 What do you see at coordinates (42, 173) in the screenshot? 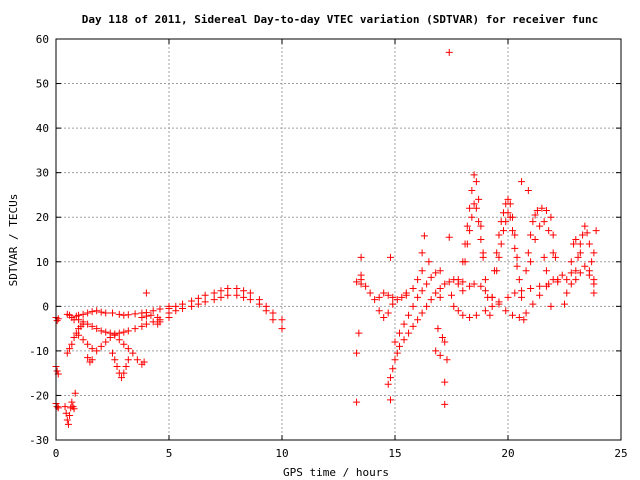
I see `y-tick-label: 30` at bounding box center [42, 173].